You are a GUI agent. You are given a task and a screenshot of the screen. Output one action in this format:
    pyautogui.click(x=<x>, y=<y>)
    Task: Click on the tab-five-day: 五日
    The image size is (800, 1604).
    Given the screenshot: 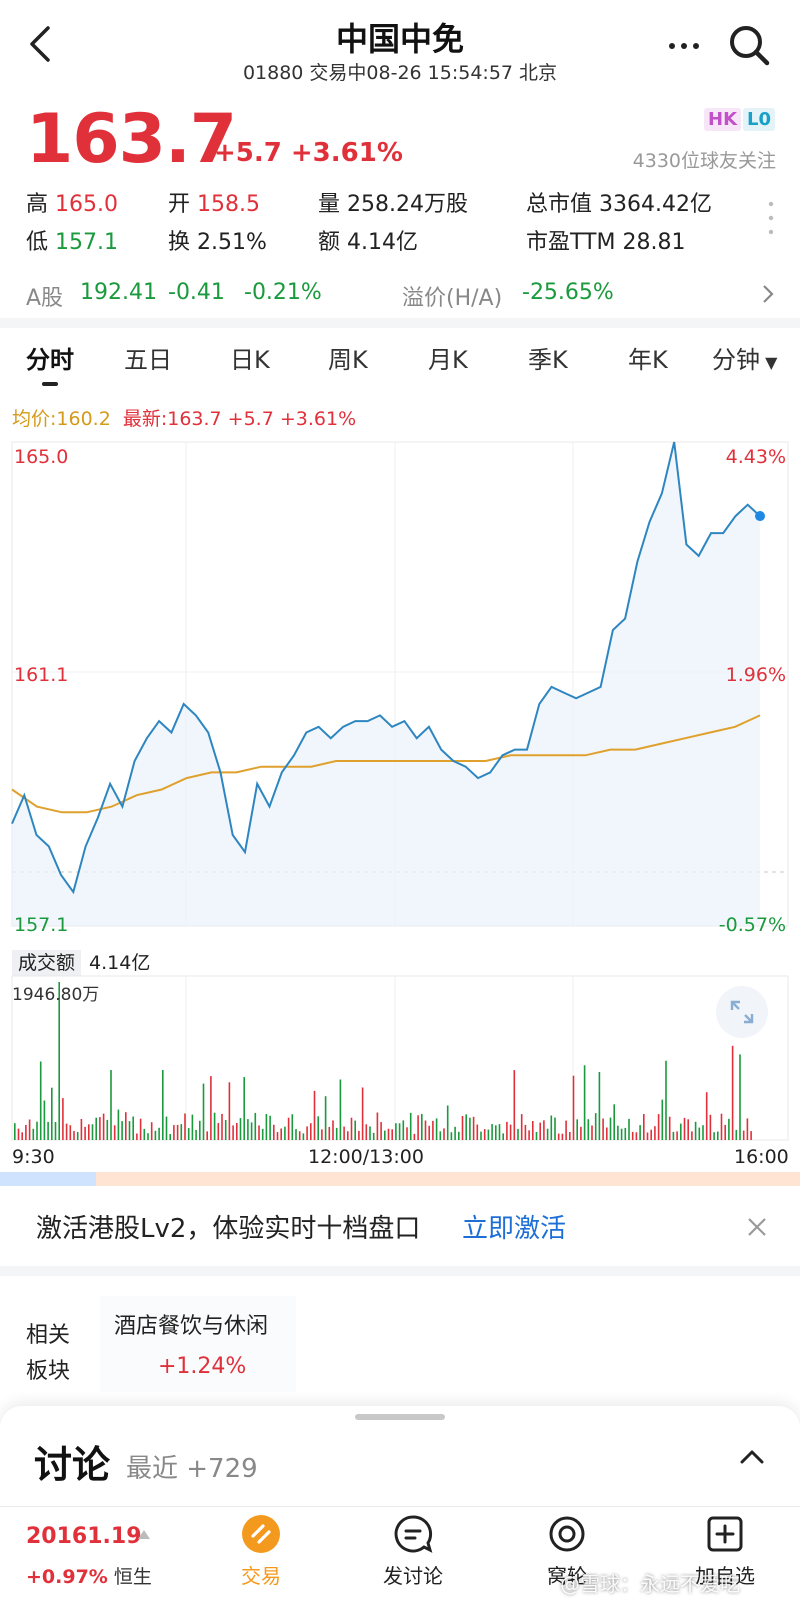 What is the action you would take?
    pyautogui.click(x=148, y=360)
    